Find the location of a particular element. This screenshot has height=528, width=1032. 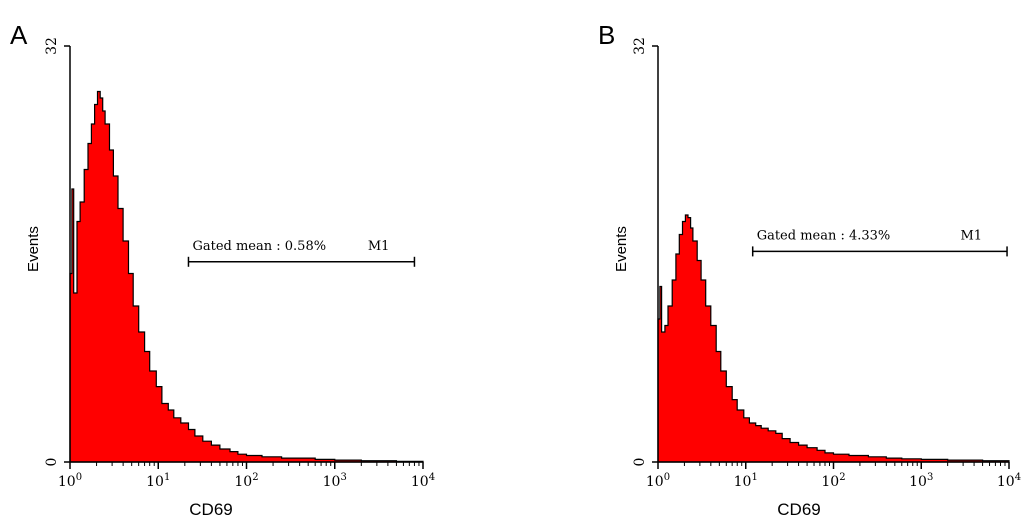

x-axis-label-b: CD69 is located at coordinates (799, 509).